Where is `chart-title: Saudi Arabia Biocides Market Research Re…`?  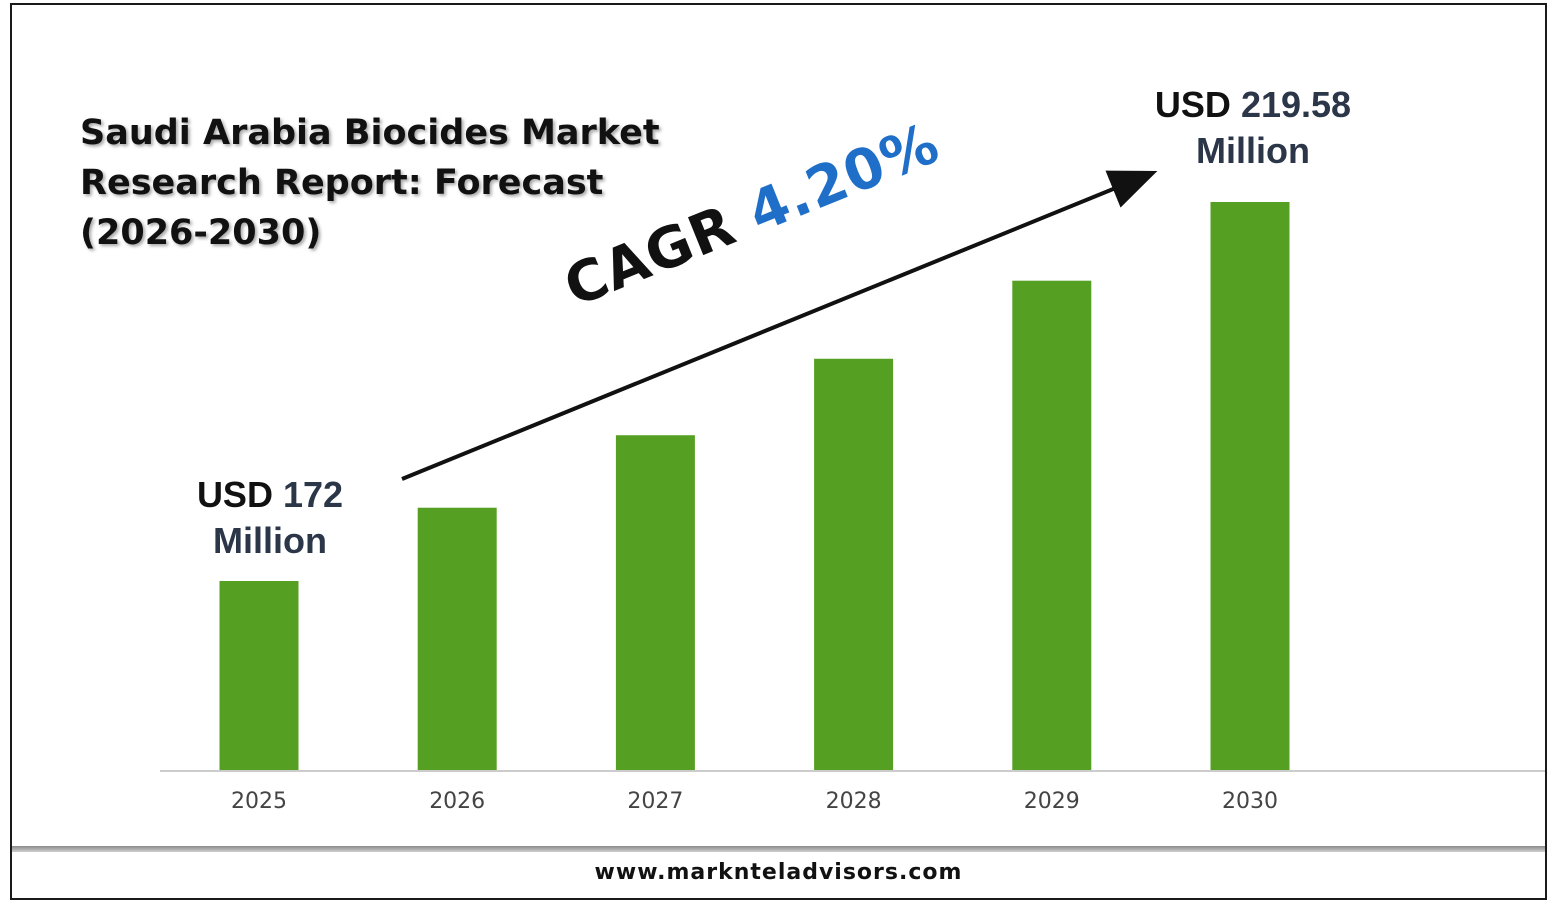
chart-title: Saudi Arabia Biocides Market Research Re… is located at coordinates (380, 183).